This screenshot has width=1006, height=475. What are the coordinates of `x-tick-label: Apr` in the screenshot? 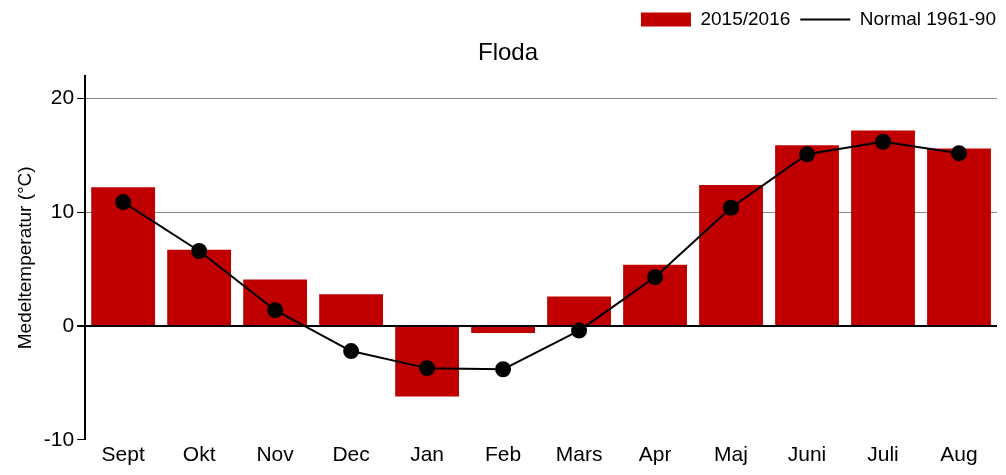 It's located at (655, 454).